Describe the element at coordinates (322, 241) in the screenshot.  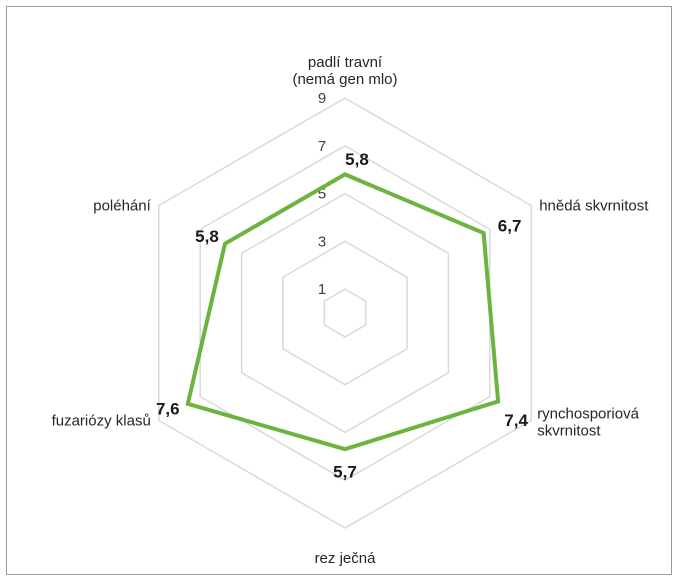
I see `tick-label-3: 3` at that location.